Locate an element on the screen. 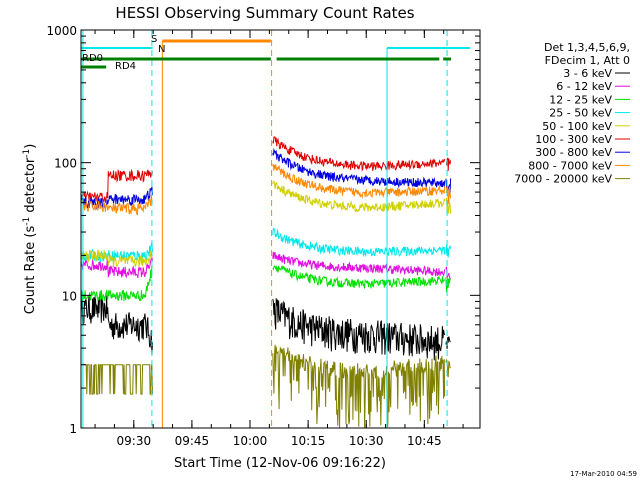 This screenshot has width=640, height=480. x-axis-label: Start Time (12-Nov-06 09:16:22) is located at coordinates (280, 463).